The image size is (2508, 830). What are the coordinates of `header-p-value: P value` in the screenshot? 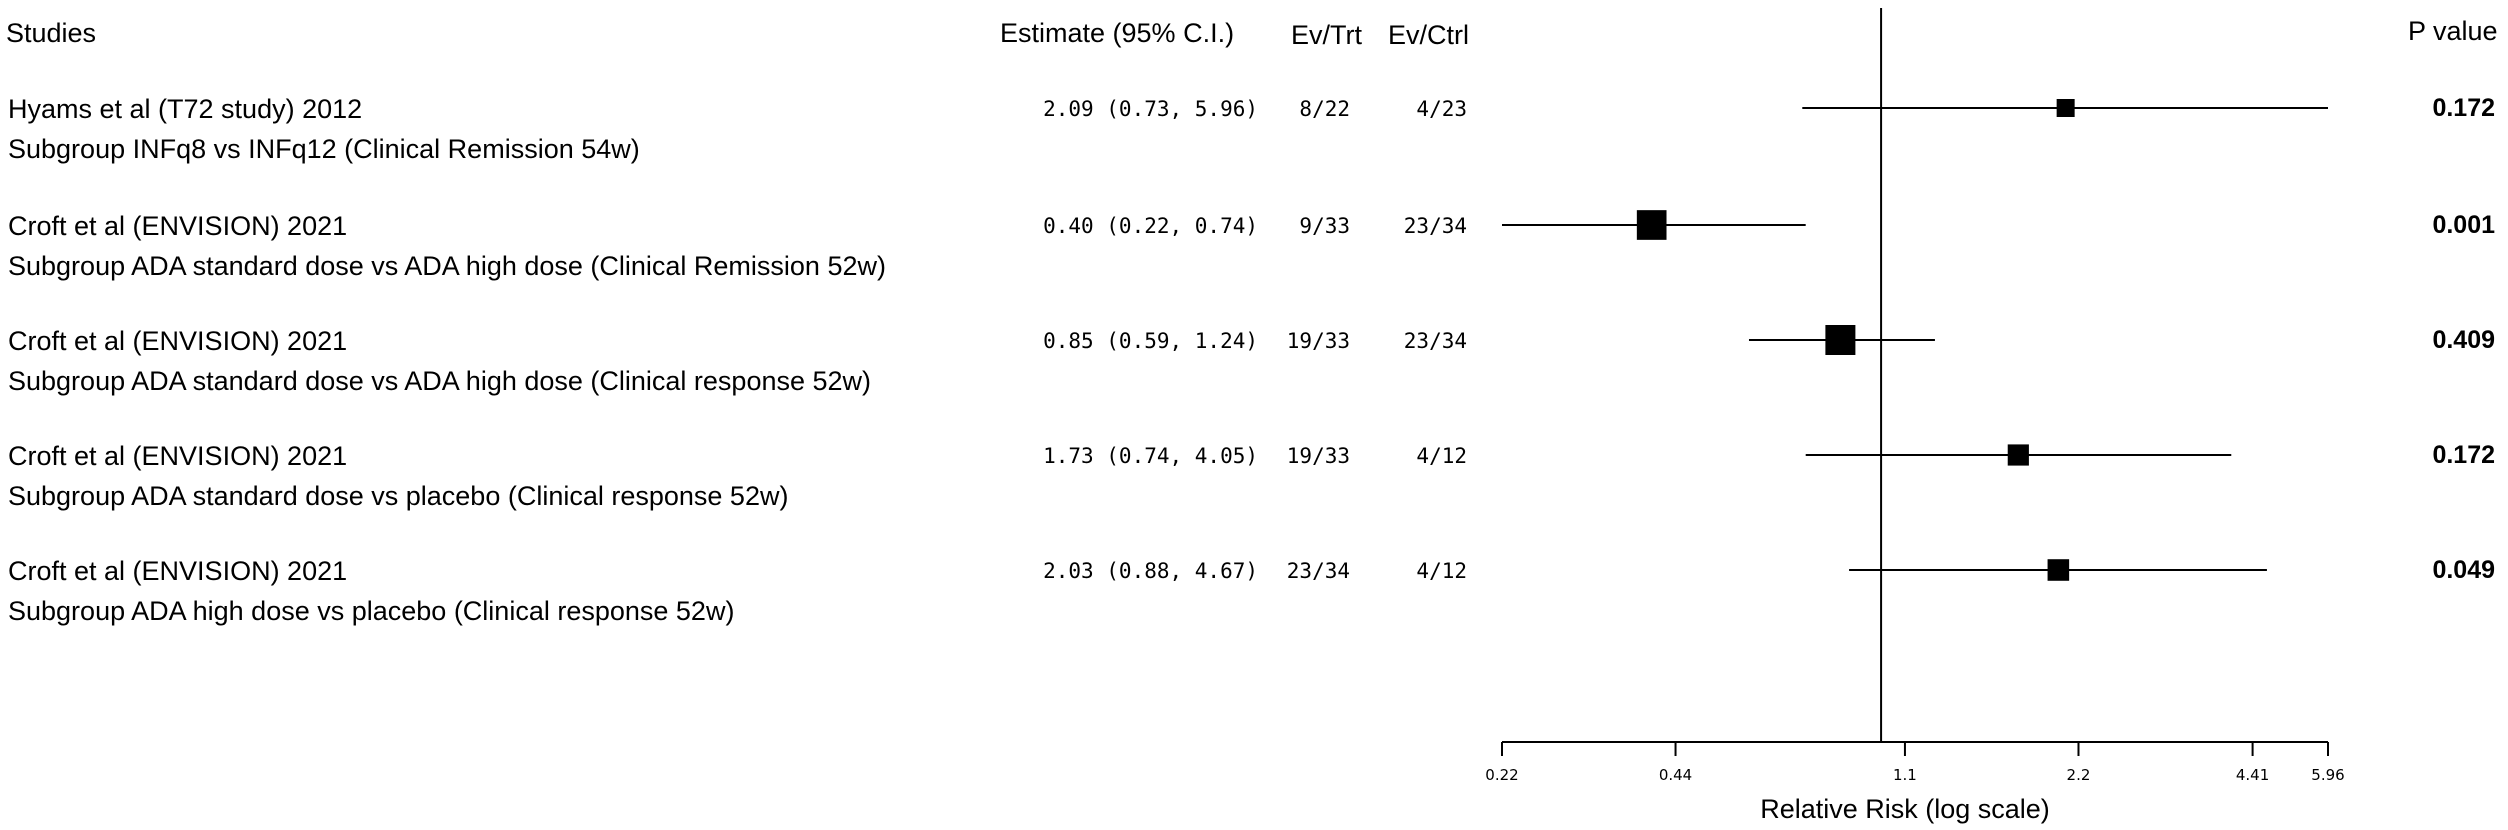 It's located at (2453, 31).